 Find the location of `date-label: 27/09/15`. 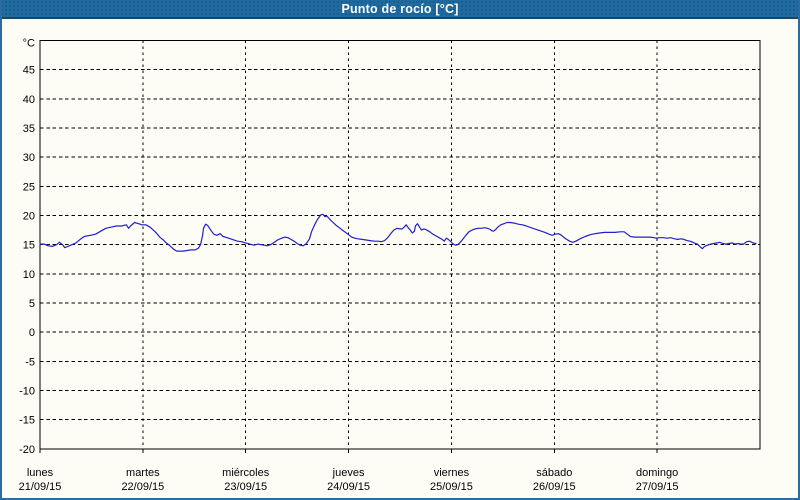

date-label: 27/09/15 is located at coordinates (657, 487).